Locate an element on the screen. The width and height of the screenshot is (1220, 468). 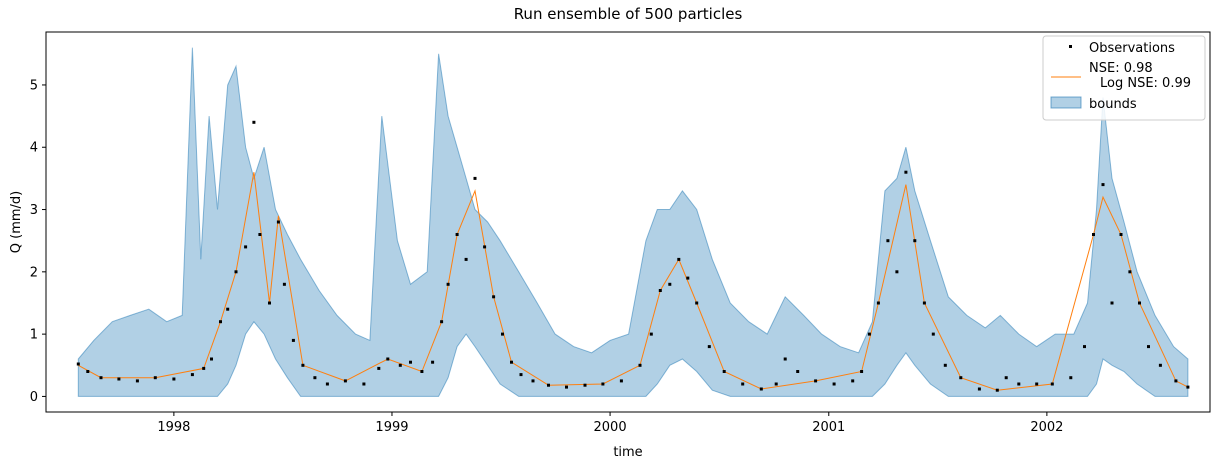
y-tick-label: 4 is located at coordinates (34, 148).